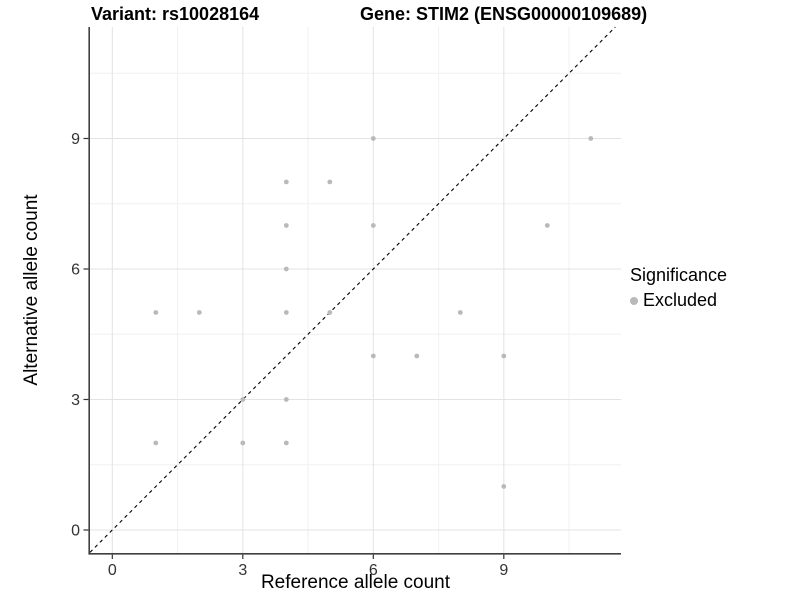 The width and height of the screenshot is (800, 600). What do you see at coordinates (504, 14) in the screenshot?
I see `gene-title: Gene: STIM2 (ENSG00000109689)` at bounding box center [504, 14].